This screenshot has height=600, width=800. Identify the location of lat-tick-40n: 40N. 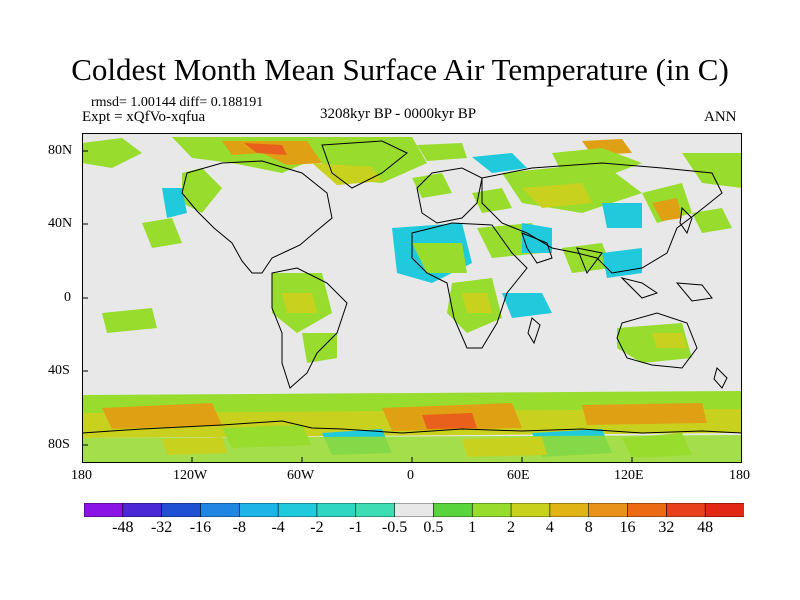
(60, 223).